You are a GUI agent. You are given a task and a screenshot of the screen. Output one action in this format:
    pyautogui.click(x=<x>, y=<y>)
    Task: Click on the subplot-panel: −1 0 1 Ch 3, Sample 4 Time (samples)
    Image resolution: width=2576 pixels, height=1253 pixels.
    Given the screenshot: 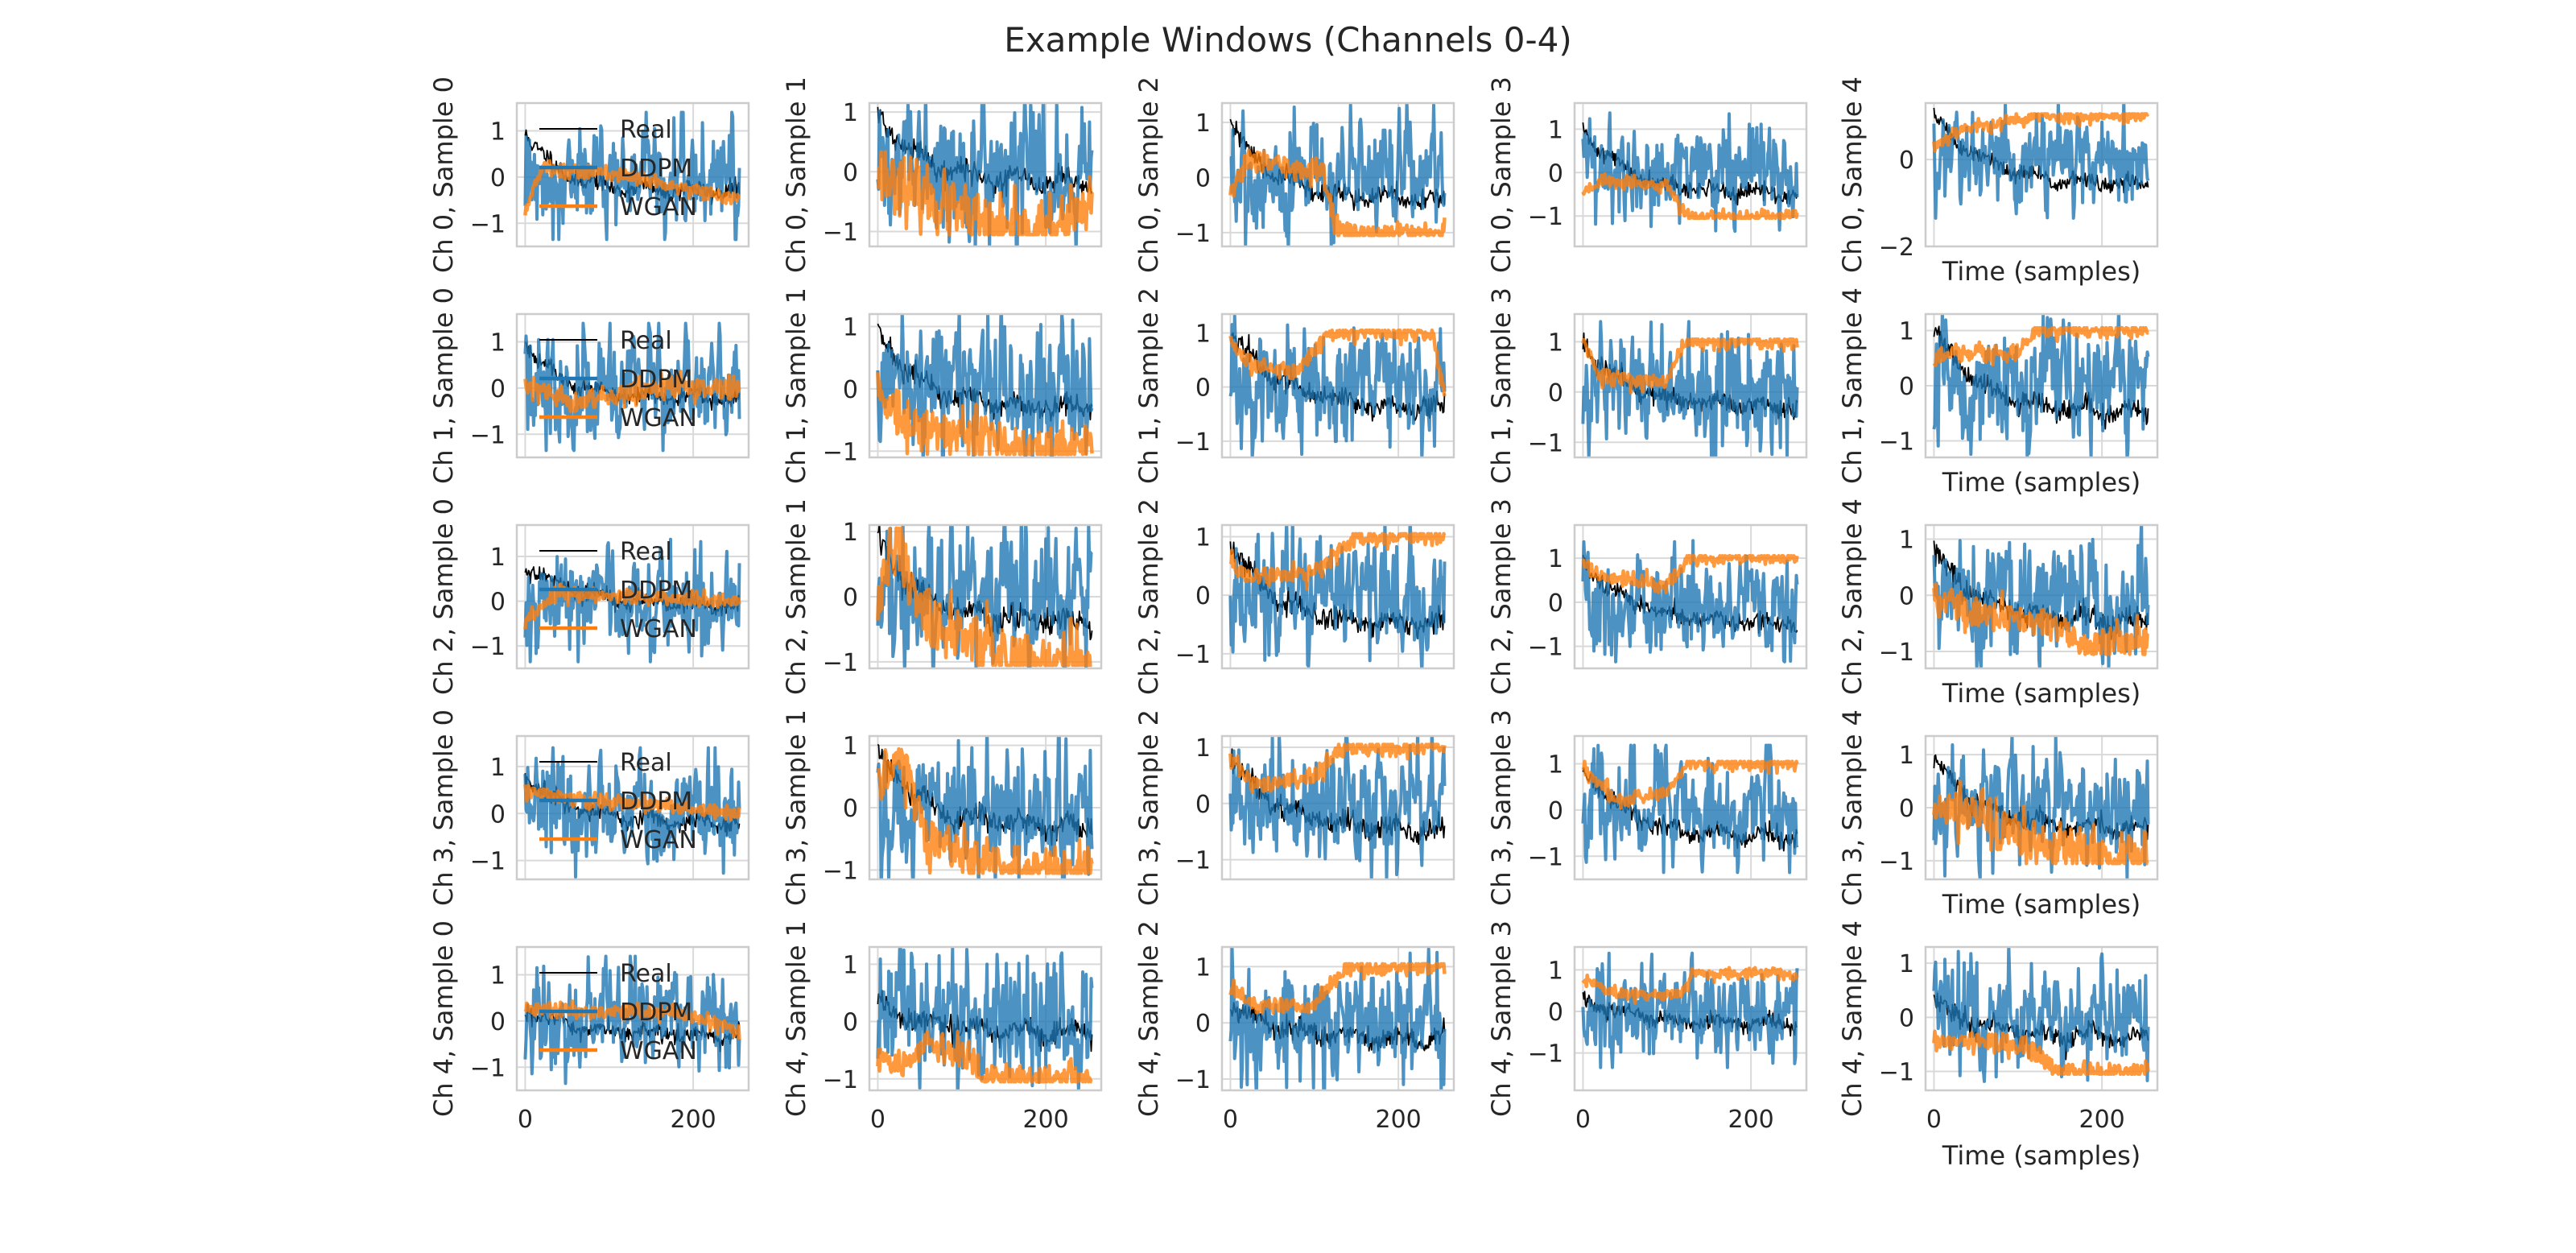 What is the action you would take?
    pyautogui.click(x=1998, y=814)
    